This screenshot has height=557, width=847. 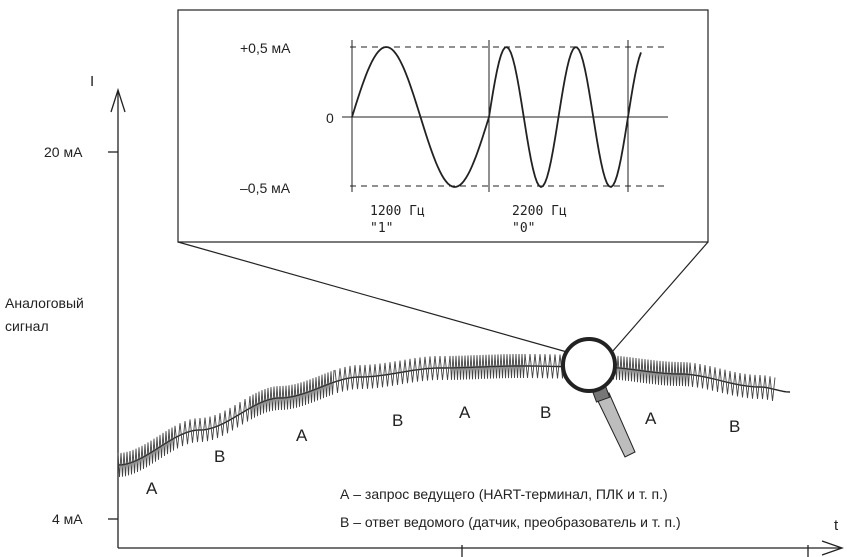 I want to click on bit-label-0: "0", so click(x=523, y=228).